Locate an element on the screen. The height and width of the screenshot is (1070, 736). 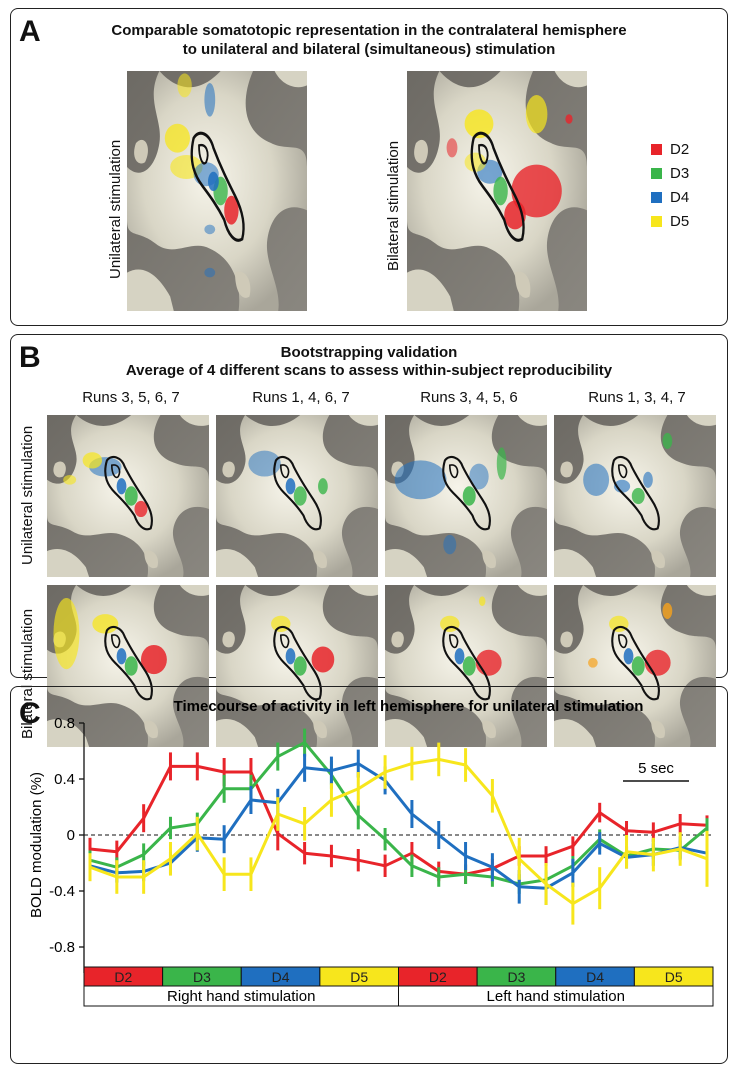
y-tick-label: 0.4 is located at coordinates (64, 779).